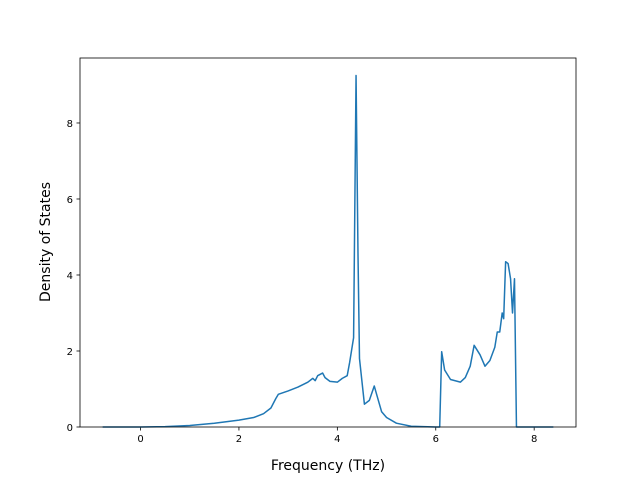 The image size is (640, 480). I want to click on x-tick-label: 4, so click(337, 439).